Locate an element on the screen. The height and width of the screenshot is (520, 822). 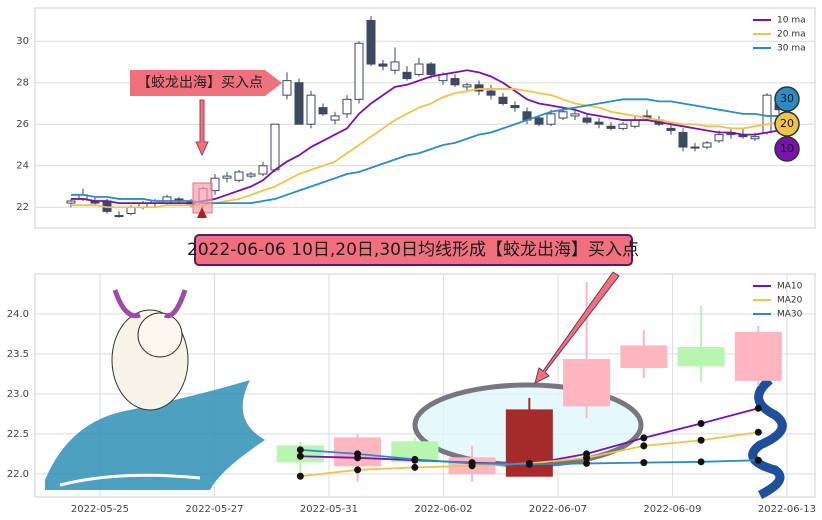
ma-badge-label: 30 is located at coordinates (787, 98).